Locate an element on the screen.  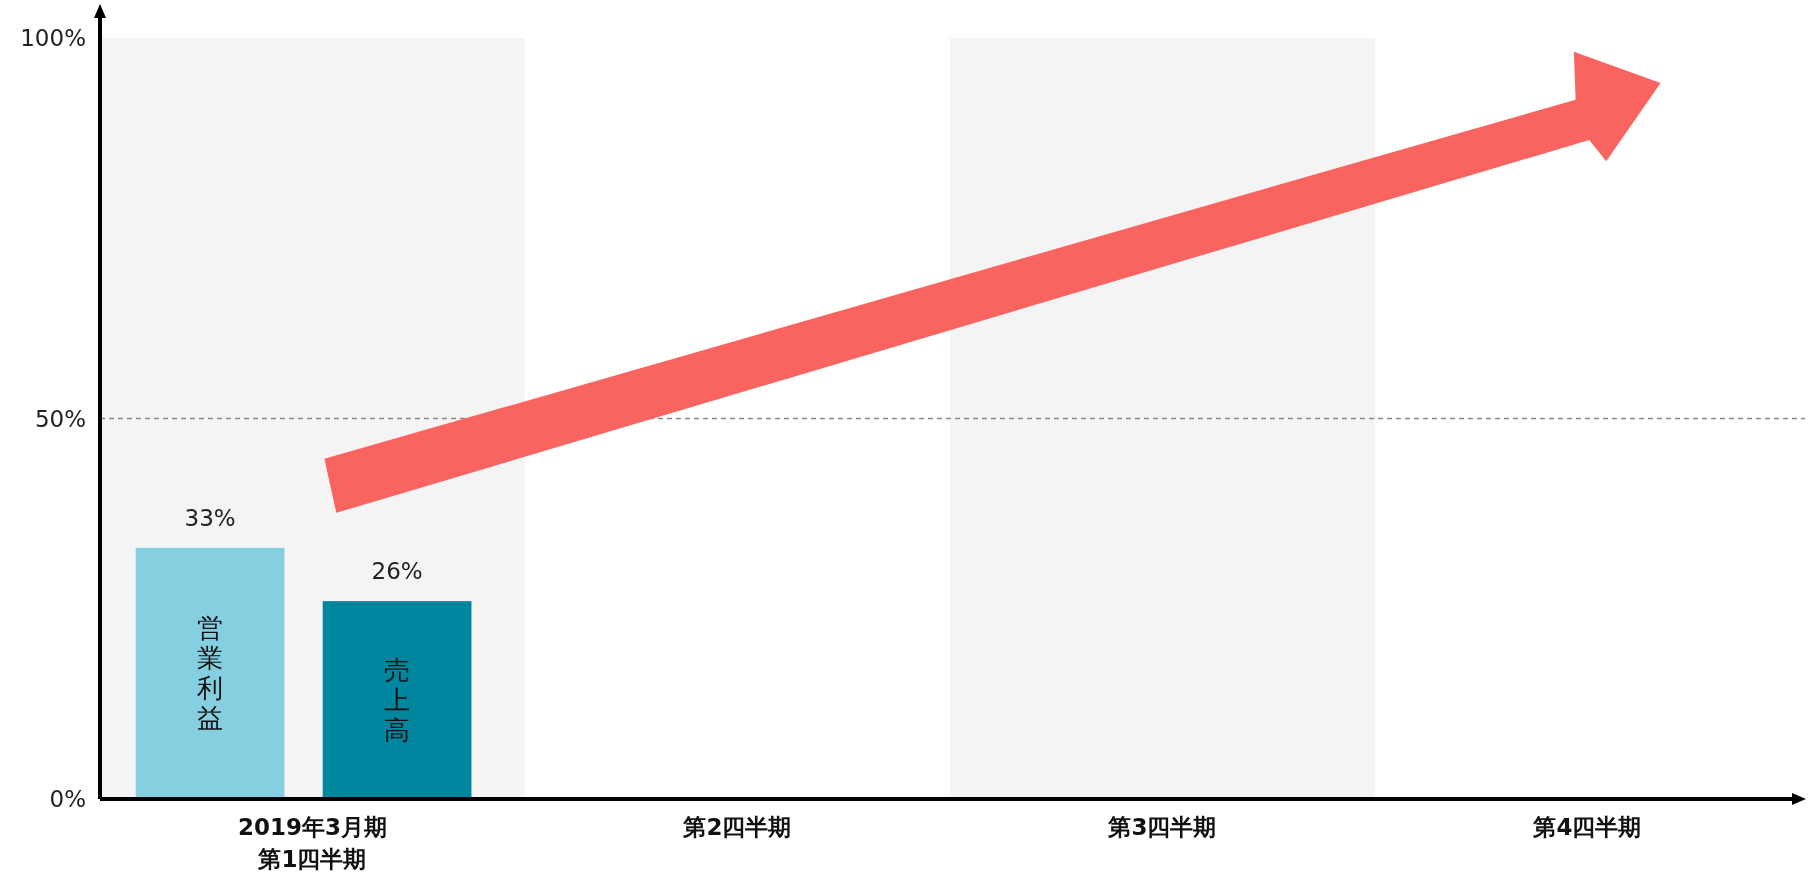
x-tick-label: 第2四半期 is located at coordinates (737, 827).